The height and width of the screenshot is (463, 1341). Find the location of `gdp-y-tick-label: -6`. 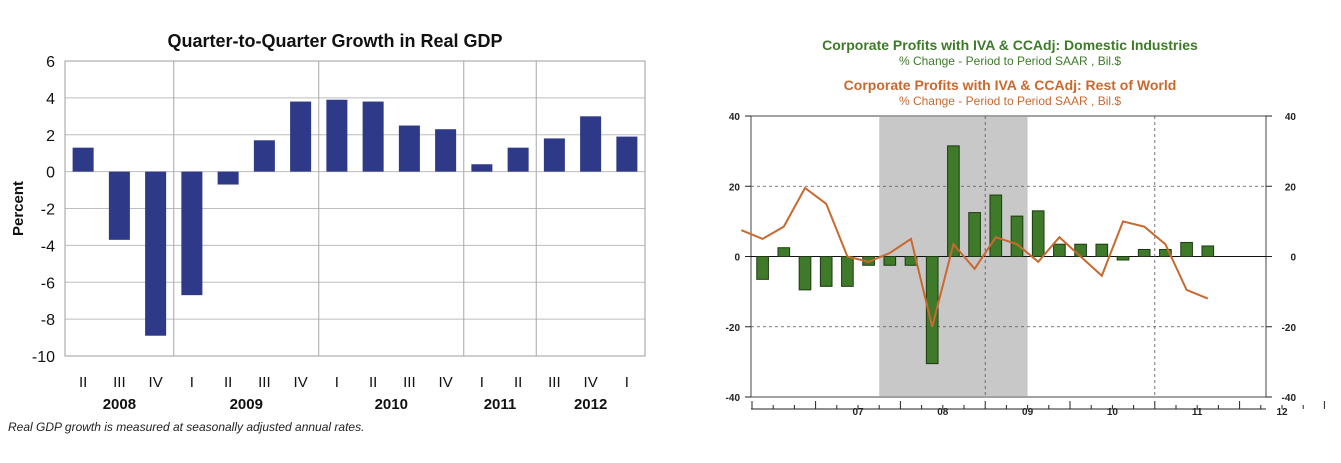

gdp-y-tick-label: -6 is located at coordinates (48, 283).